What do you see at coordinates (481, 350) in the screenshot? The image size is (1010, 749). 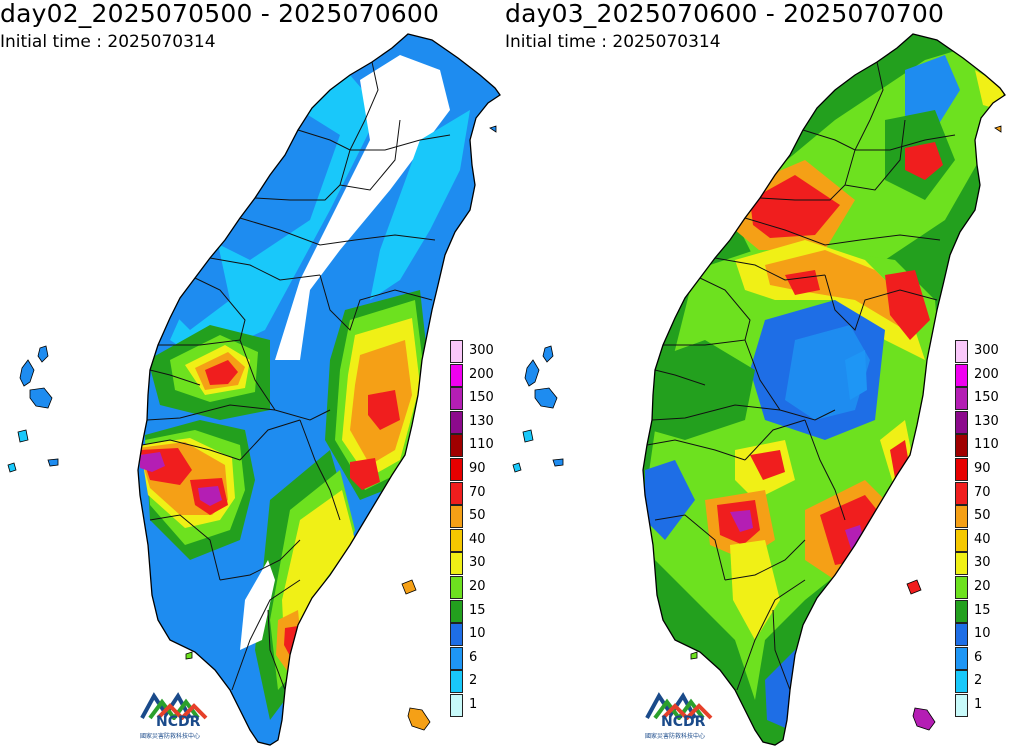 I see `legend-label: 300` at bounding box center [481, 350].